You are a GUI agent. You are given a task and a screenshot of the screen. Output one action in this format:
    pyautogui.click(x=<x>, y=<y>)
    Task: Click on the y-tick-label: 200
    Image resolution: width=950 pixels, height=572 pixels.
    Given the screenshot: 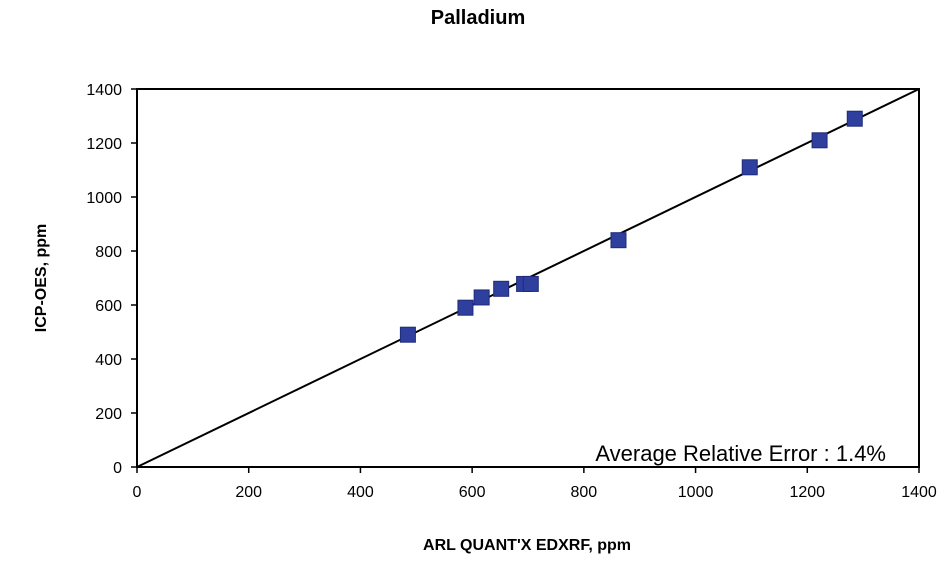 What is the action you would take?
    pyautogui.click(x=108, y=414)
    